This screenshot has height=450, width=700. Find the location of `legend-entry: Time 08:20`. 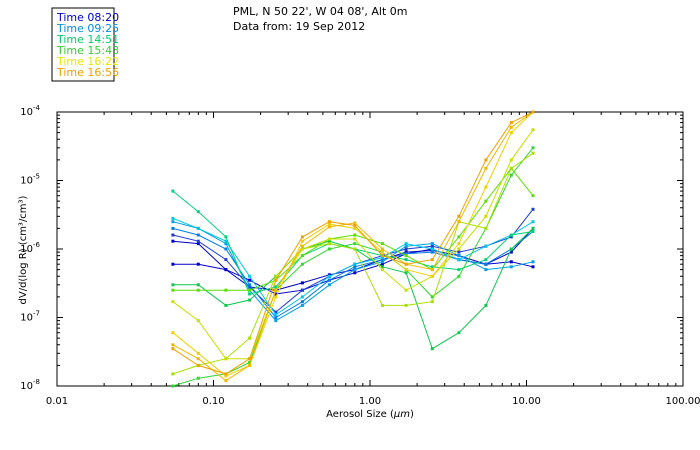

legend-entry: Time 08:20 is located at coordinates (87, 17).